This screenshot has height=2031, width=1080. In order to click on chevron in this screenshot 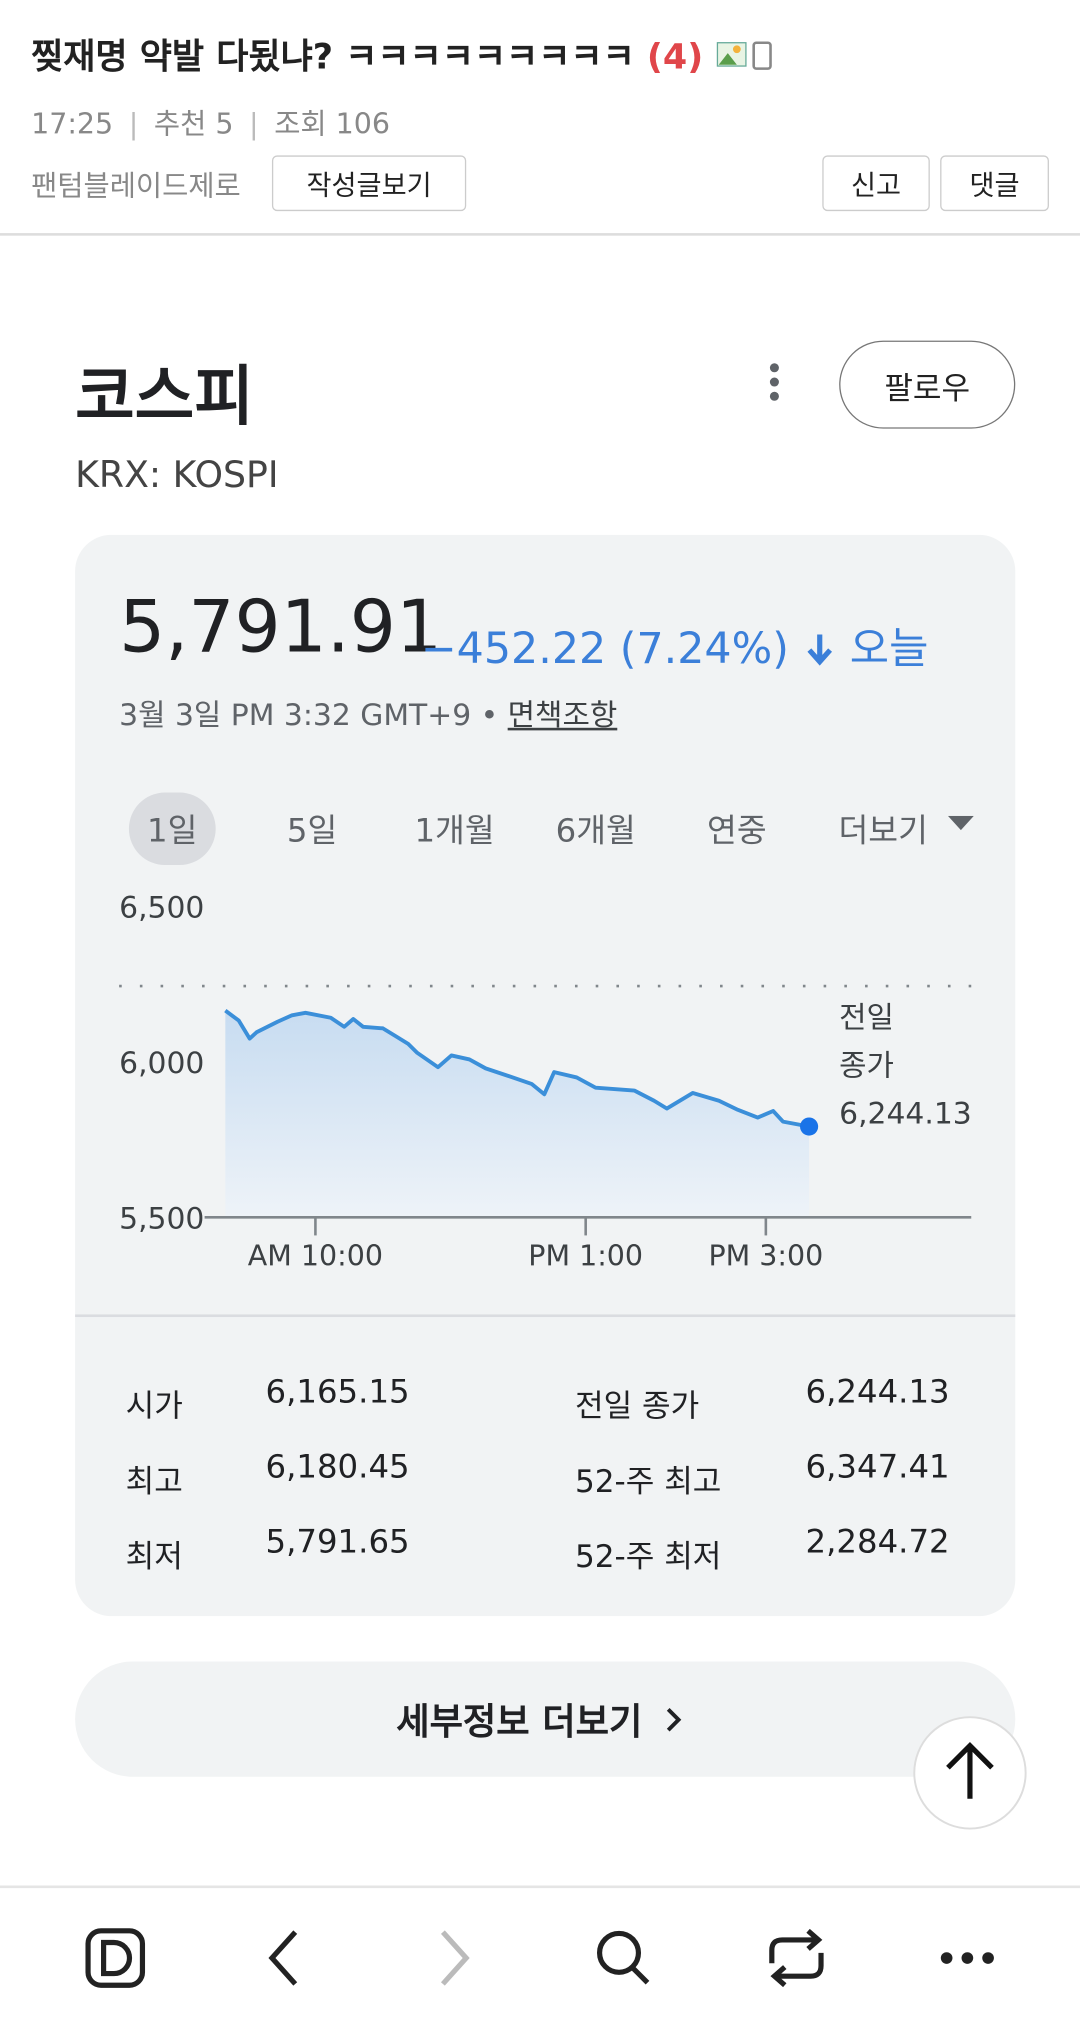, I will do `click(674, 1719)`.